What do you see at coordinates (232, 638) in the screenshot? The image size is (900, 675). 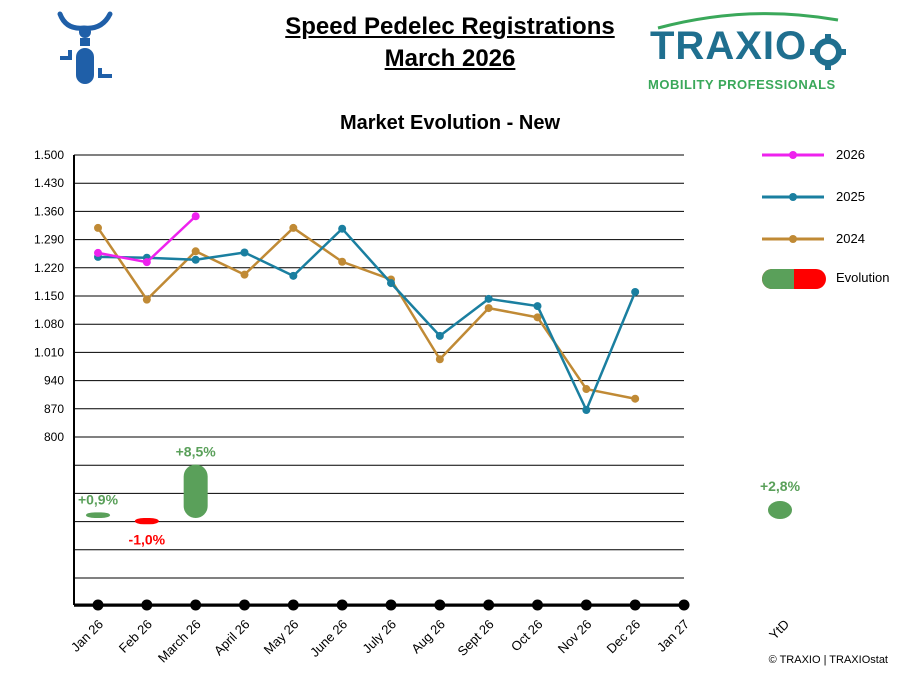 I see `x-tick-label: April 26` at bounding box center [232, 638].